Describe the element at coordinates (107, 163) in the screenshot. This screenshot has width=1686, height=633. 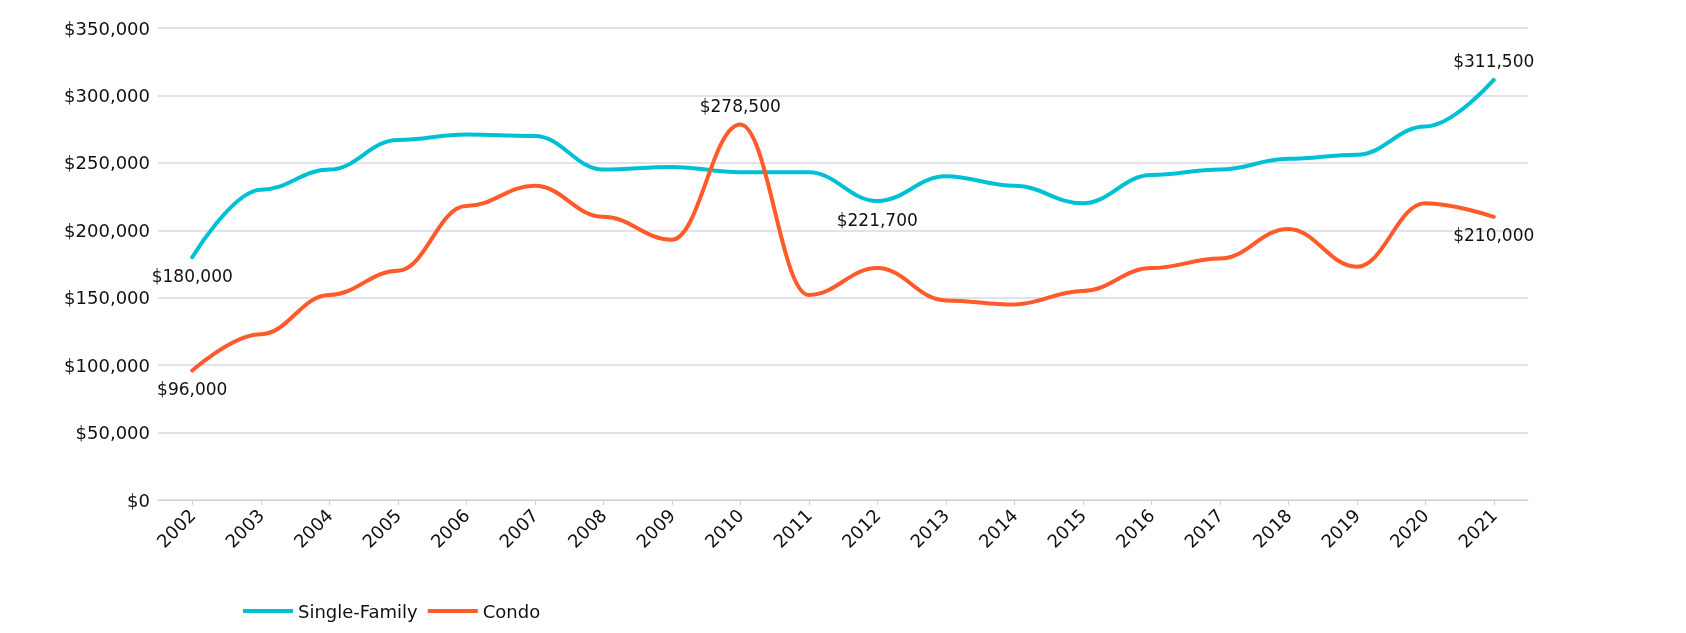
I see `y-tick-label: $250,000` at that location.